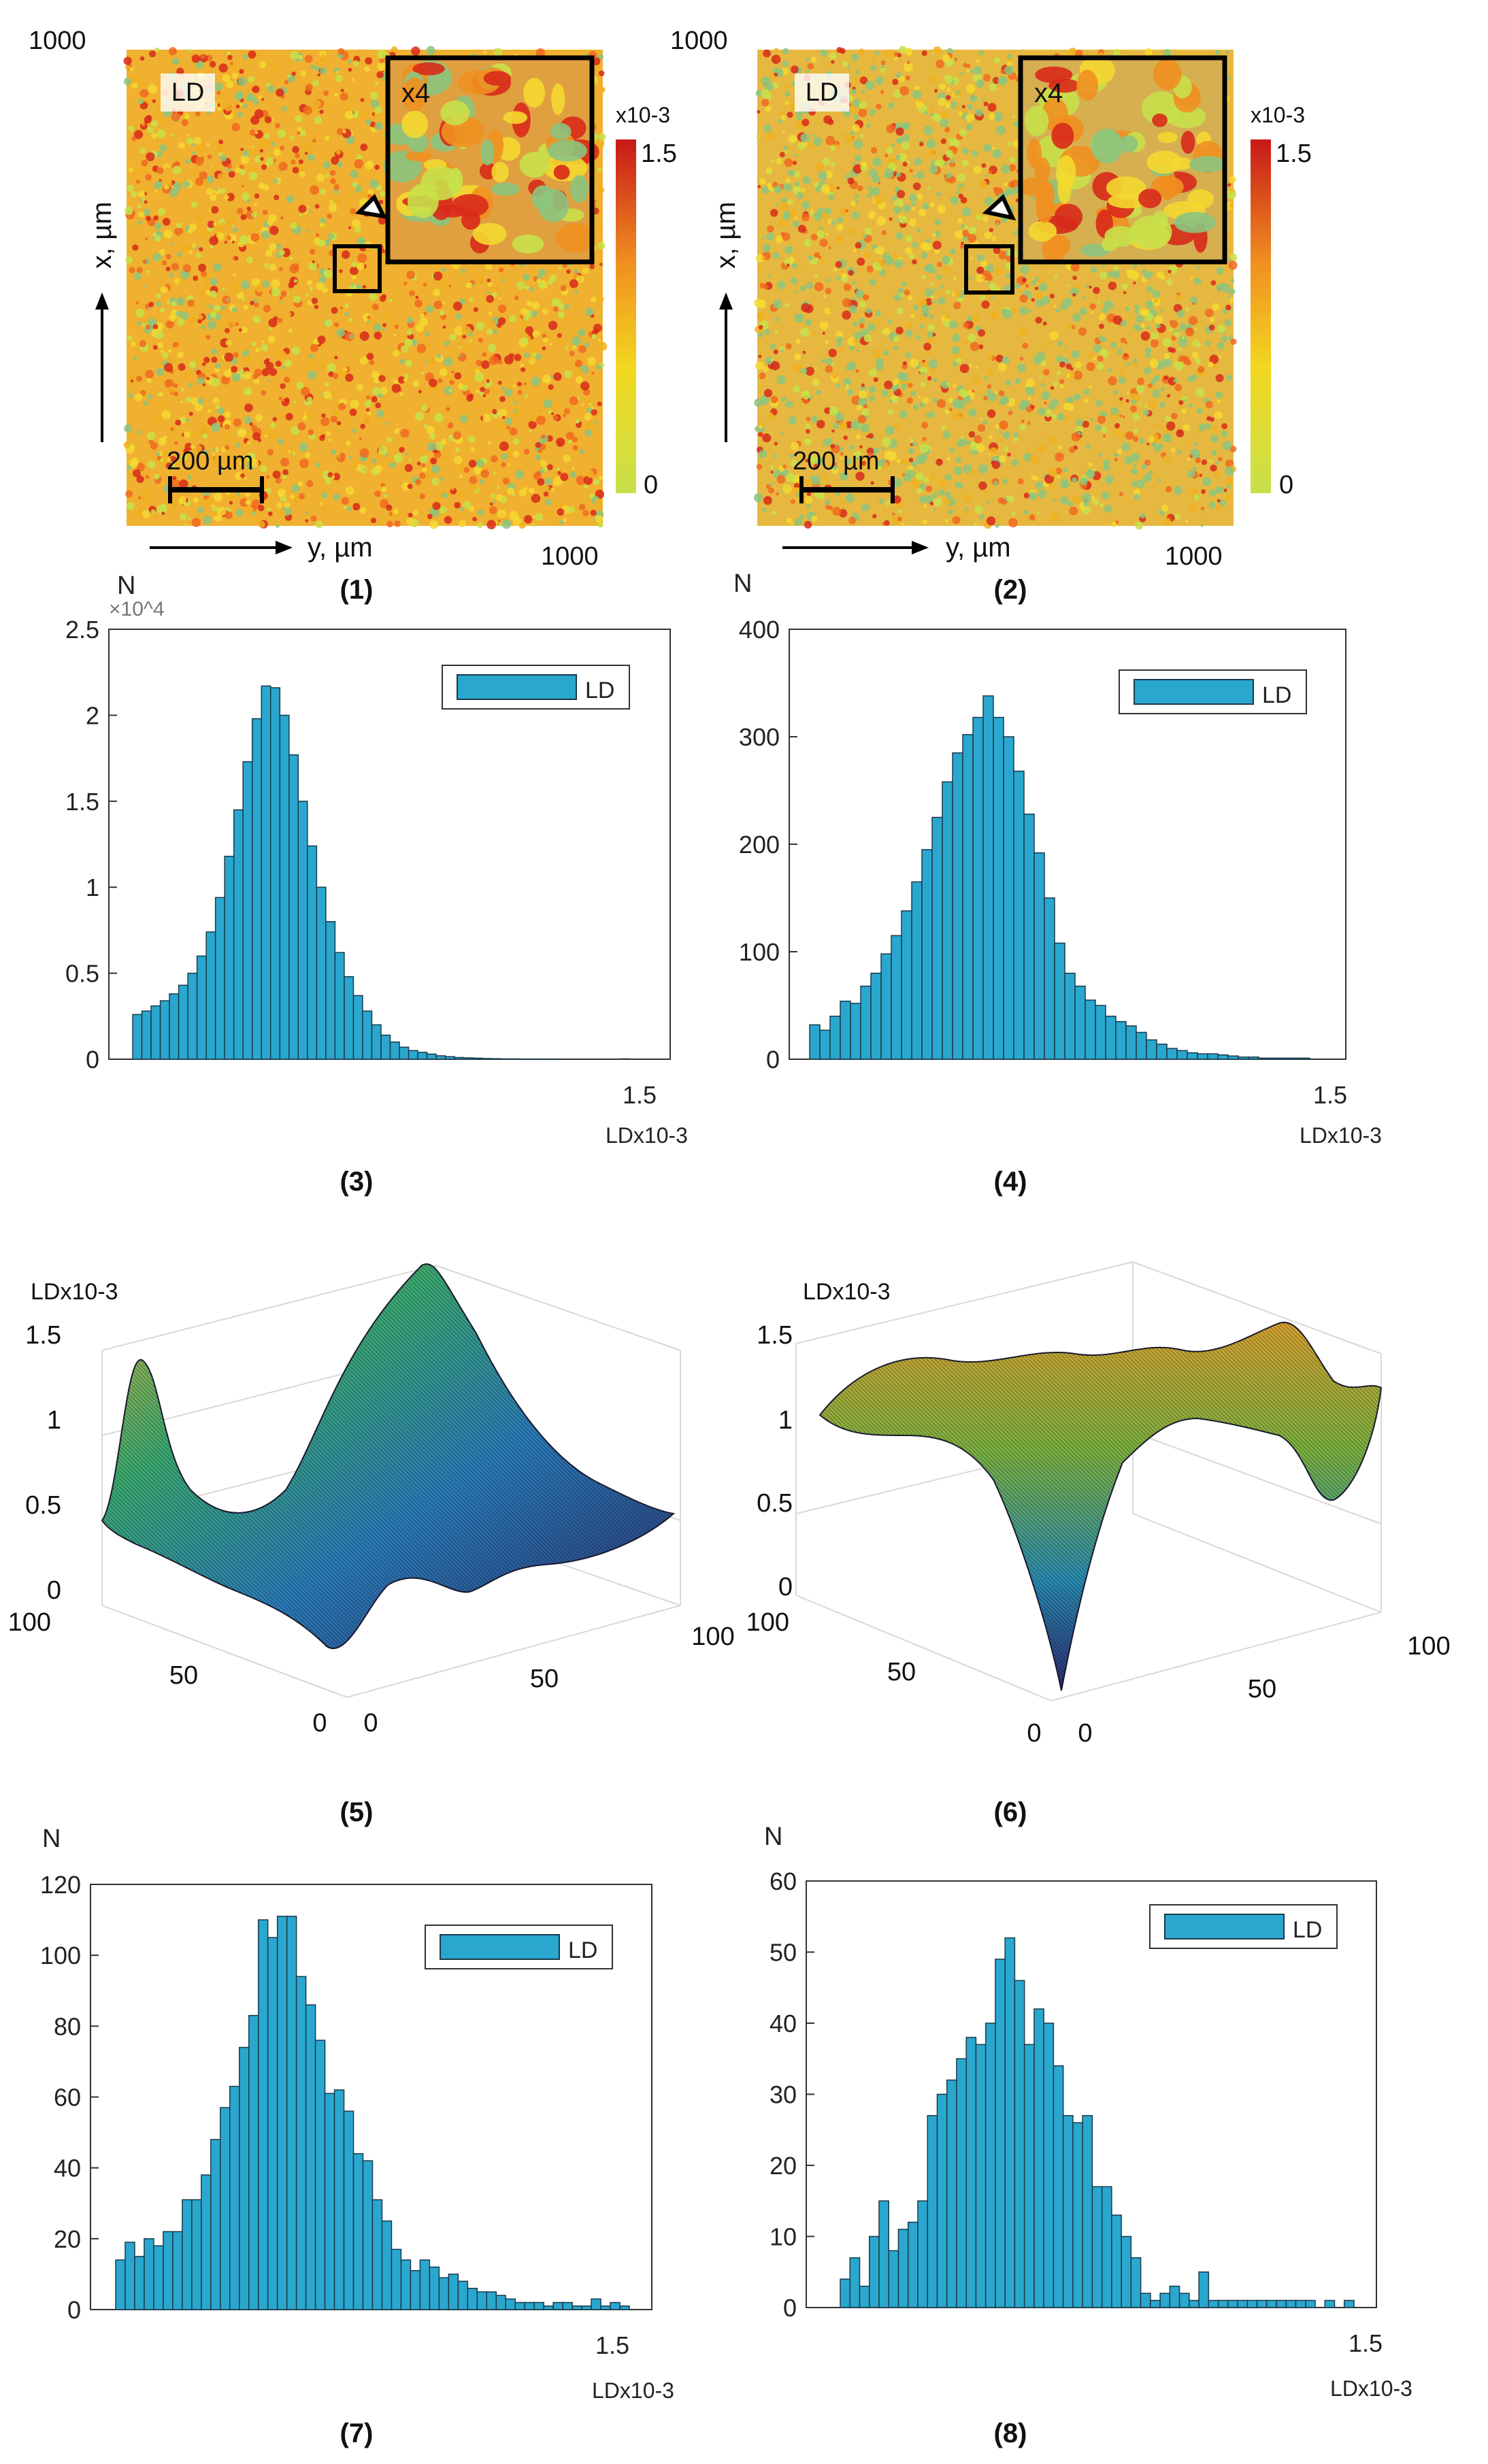 The width and height of the screenshot is (1488, 2464). Describe the element at coordinates (102, 302) in the screenshot. I see `map-1-x-axis-arrowhead-icon` at that location.